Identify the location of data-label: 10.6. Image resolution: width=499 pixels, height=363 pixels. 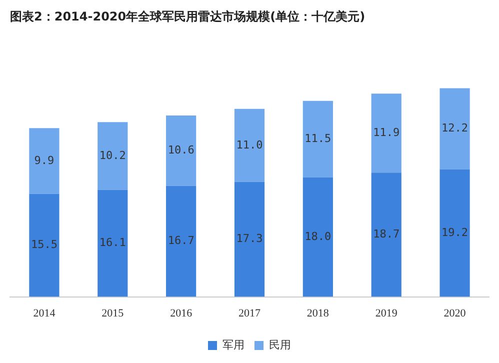
(181, 150).